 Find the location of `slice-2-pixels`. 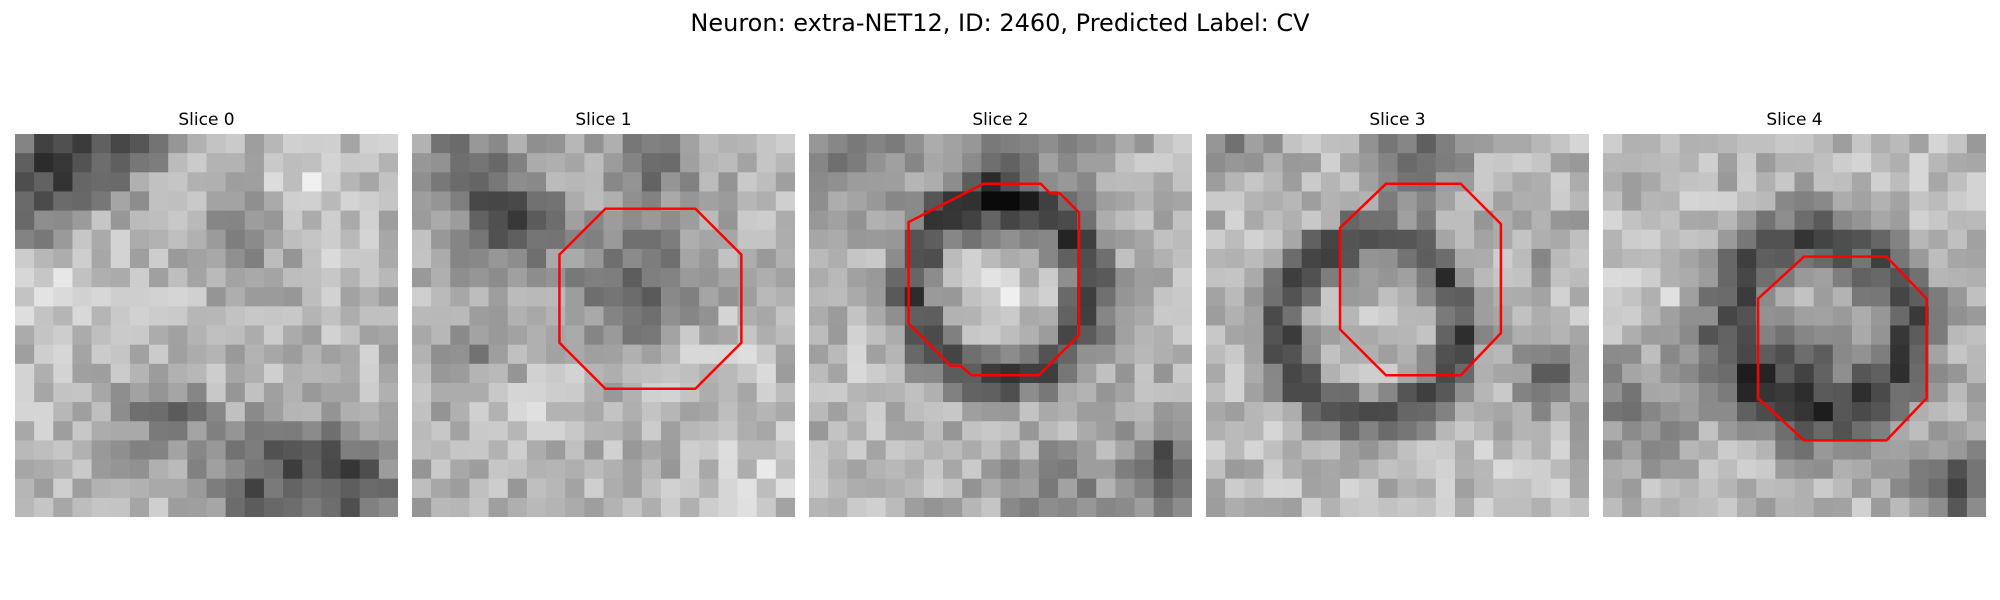

slice-2-pixels is located at coordinates (1000, 325).